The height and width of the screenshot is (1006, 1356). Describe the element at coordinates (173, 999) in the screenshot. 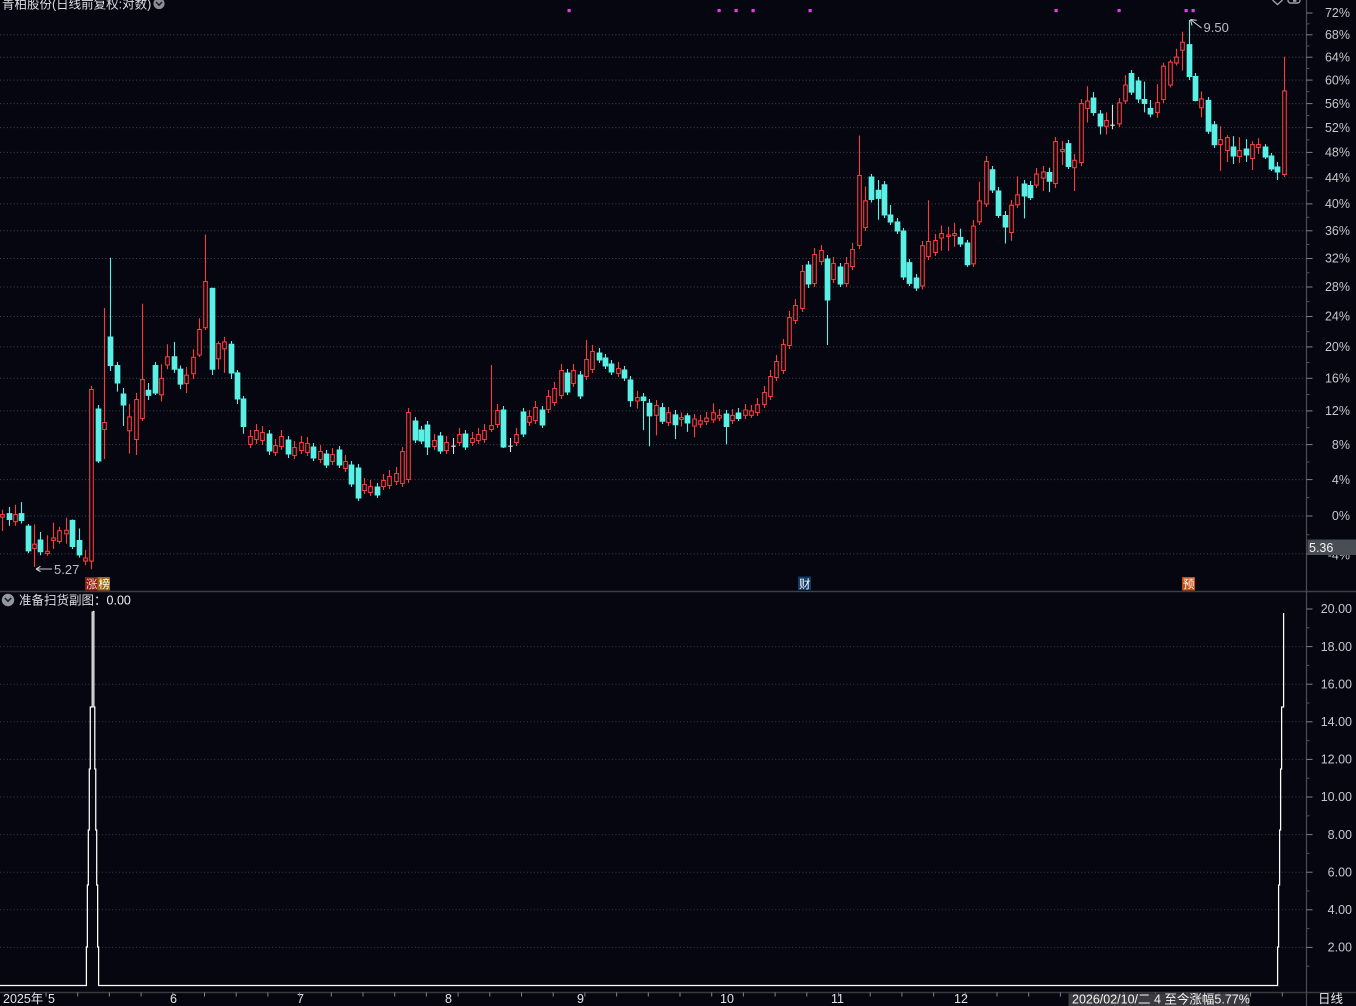

I see `svg-text: 6` at that location.